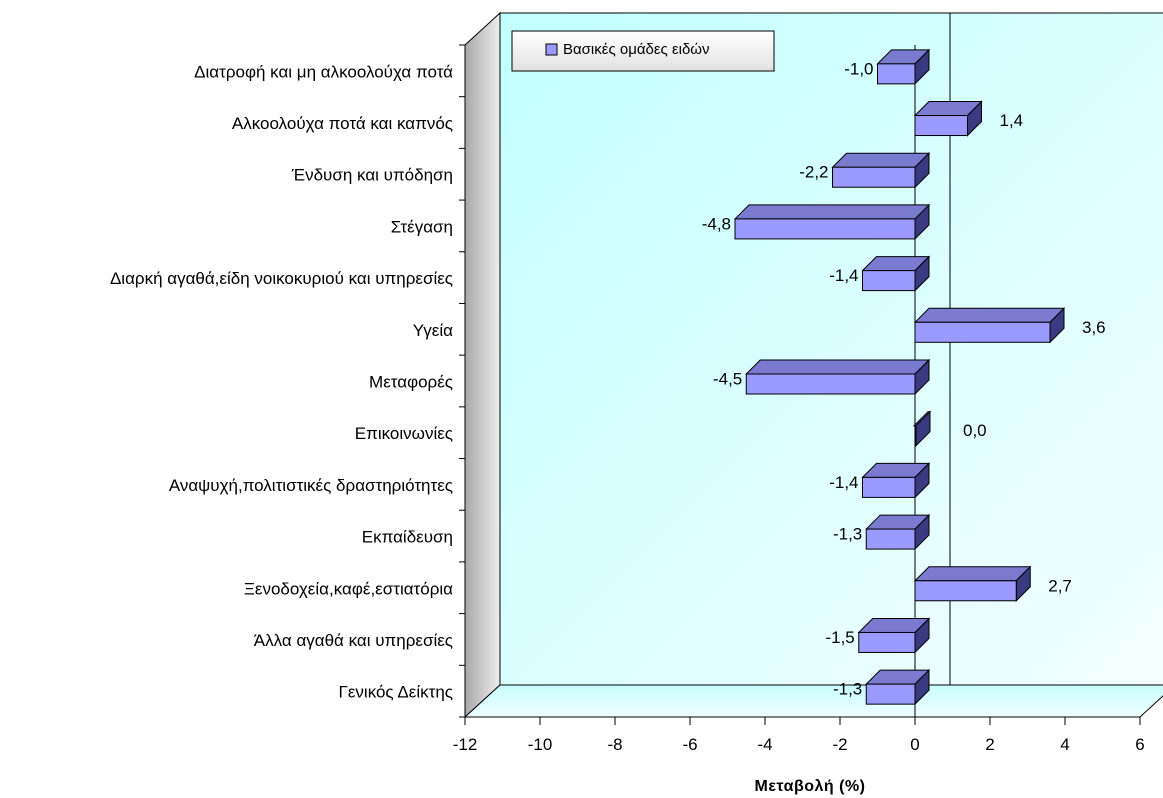 The width and height of the screenshot is (1163, 798). Describe the element at coordinates (1094, 327) in the screenshot. I see `data-label: 3,6` at that location.